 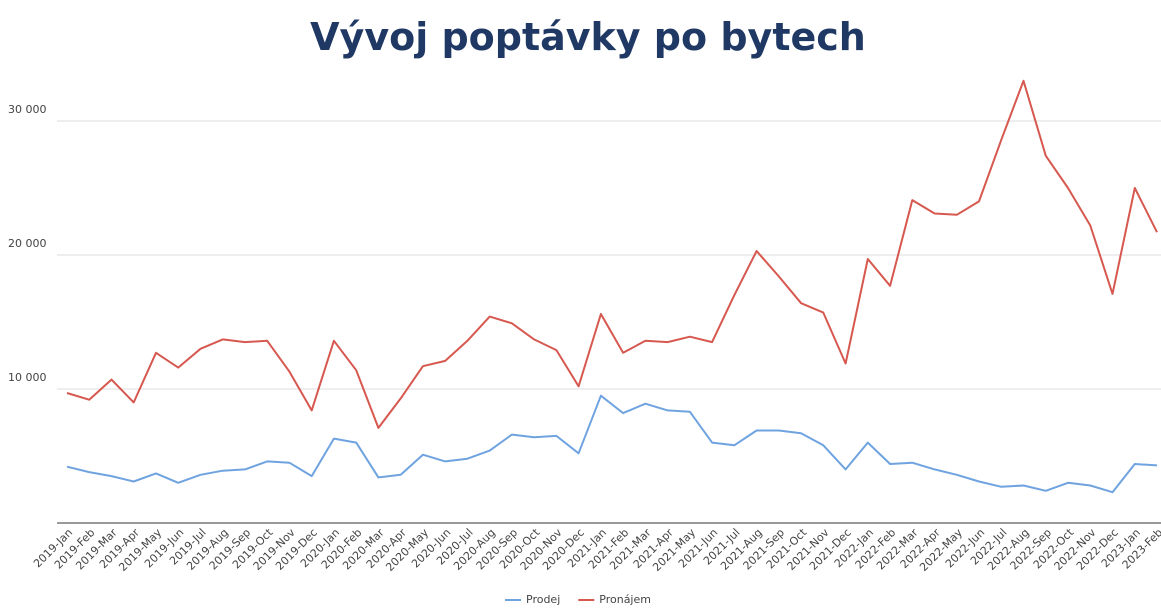 What do you see at coordinates (27, 377) in the screenshot?
I see `y-tick-label: 10 000` at bounding box center [27, 377].